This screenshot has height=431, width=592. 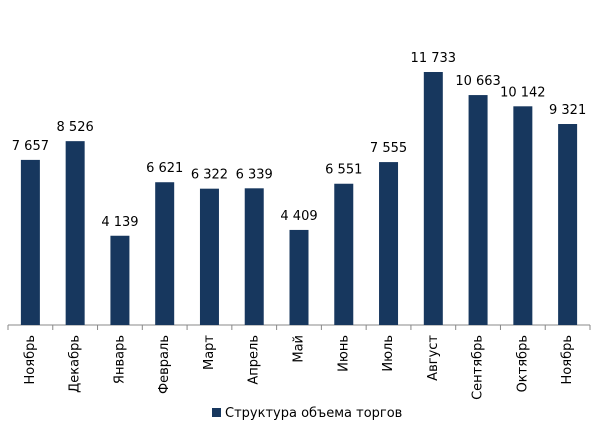 I want to click on value-label: 7 657, so click(x=30, y=146).